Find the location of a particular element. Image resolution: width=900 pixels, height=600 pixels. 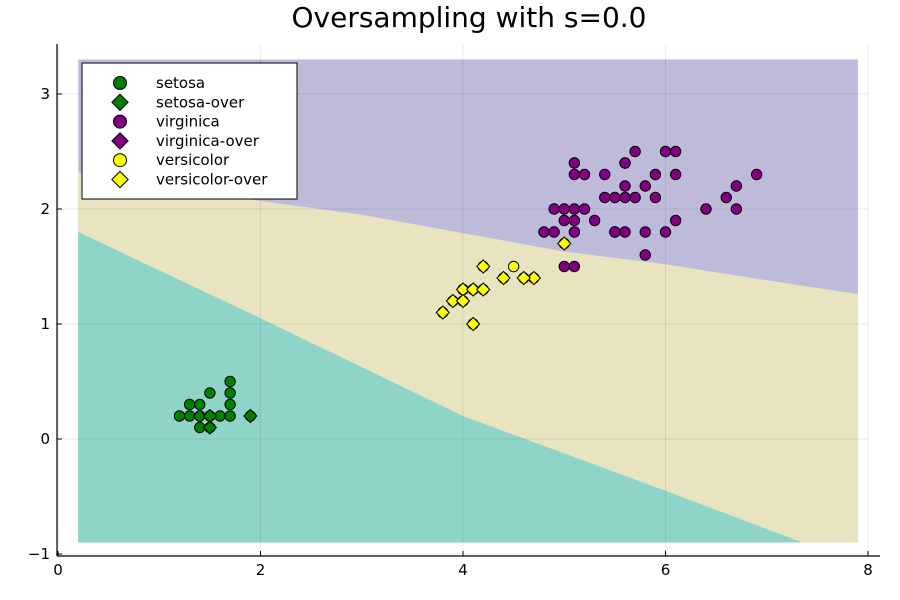

legend-label-virginica: virginica is located at coordinates (188, 122).